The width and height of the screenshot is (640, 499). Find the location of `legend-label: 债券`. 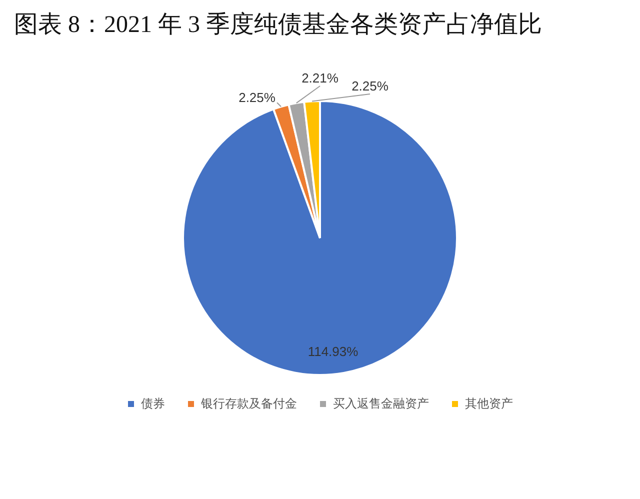

legend-label: 债券 is located at coordinates (153, 403).